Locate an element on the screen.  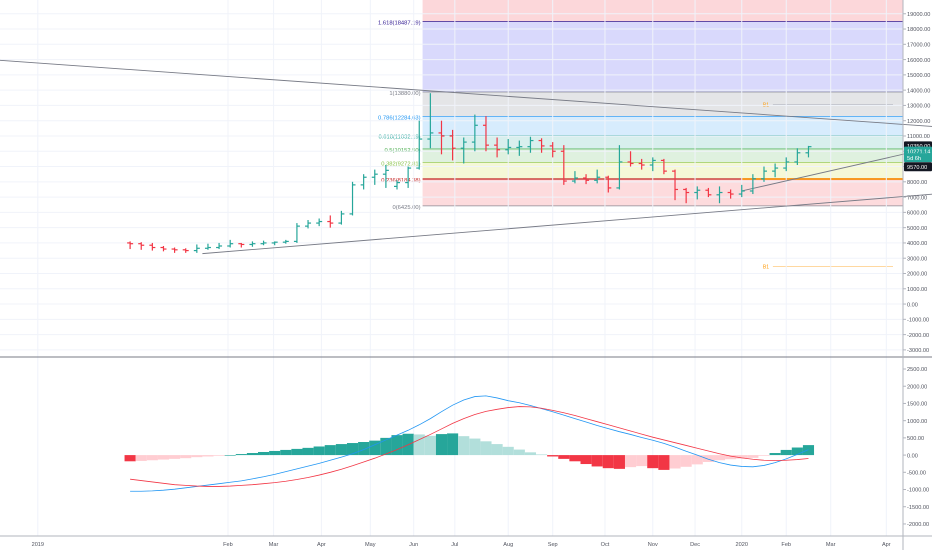
macd-axis-label: -1500.00 is located at coordinates (918, 508).